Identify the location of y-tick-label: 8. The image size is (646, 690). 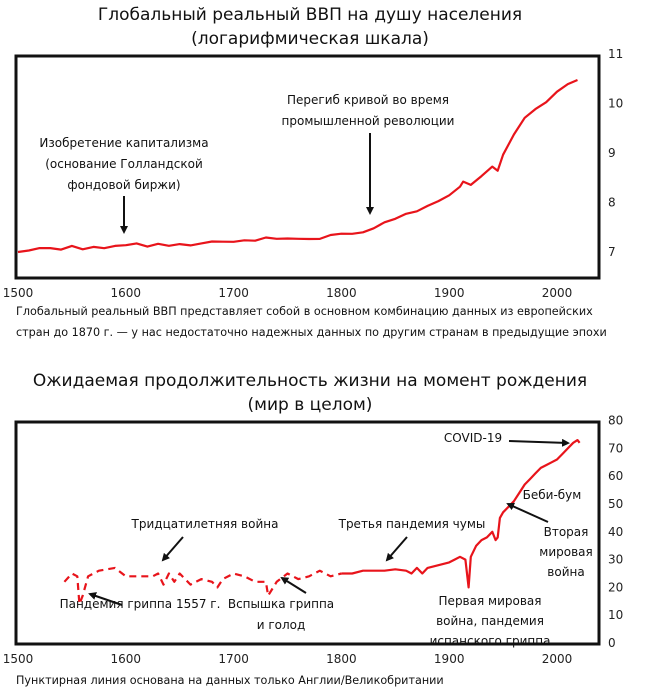
(612, 203).